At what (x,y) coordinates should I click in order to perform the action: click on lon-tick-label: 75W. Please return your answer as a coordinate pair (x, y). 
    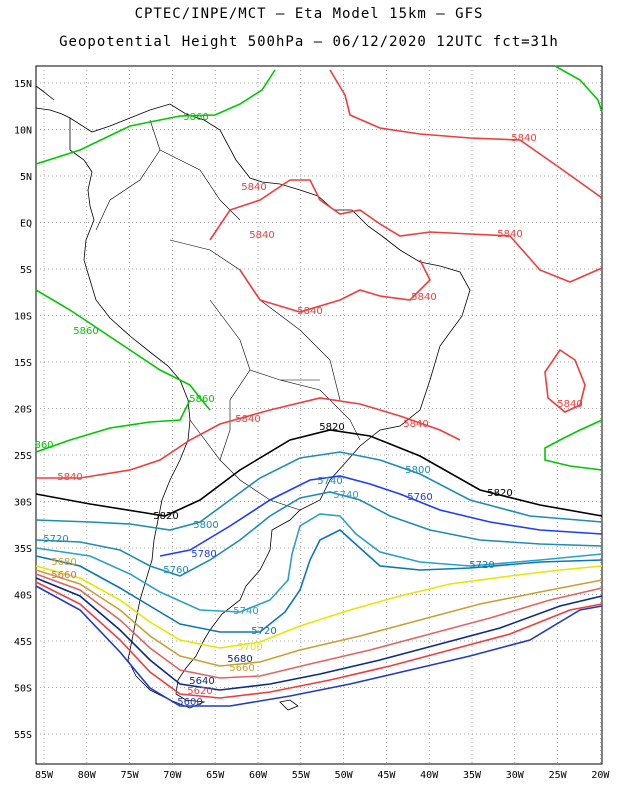
    Looking at the image, I should click on (130, 775).